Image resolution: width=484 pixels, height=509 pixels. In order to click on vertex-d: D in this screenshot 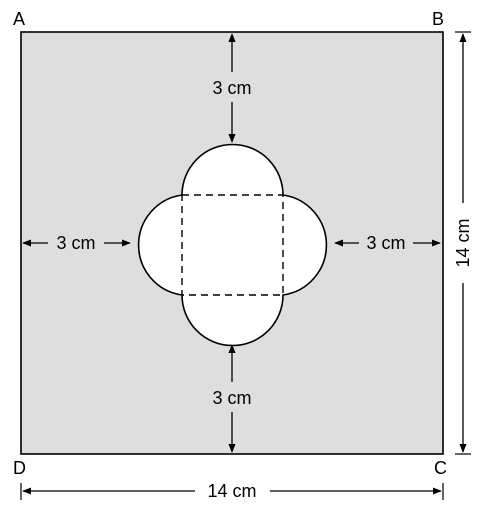, I will do `click(19, 468)`.